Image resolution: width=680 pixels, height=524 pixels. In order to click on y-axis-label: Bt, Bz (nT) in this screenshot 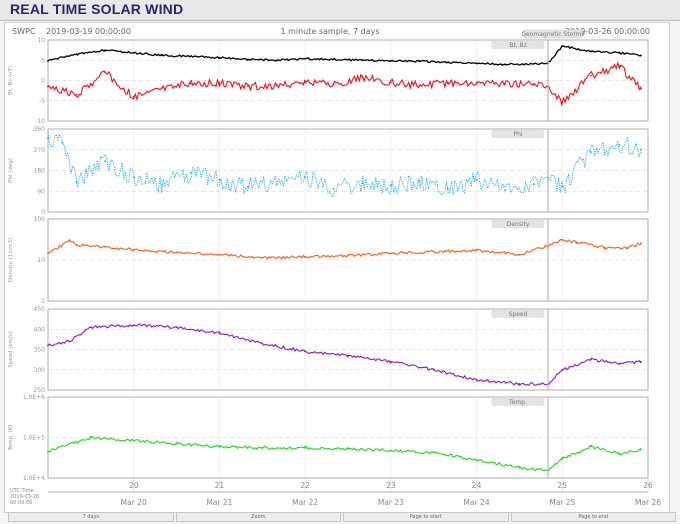, I will do `click(11, 80)`.